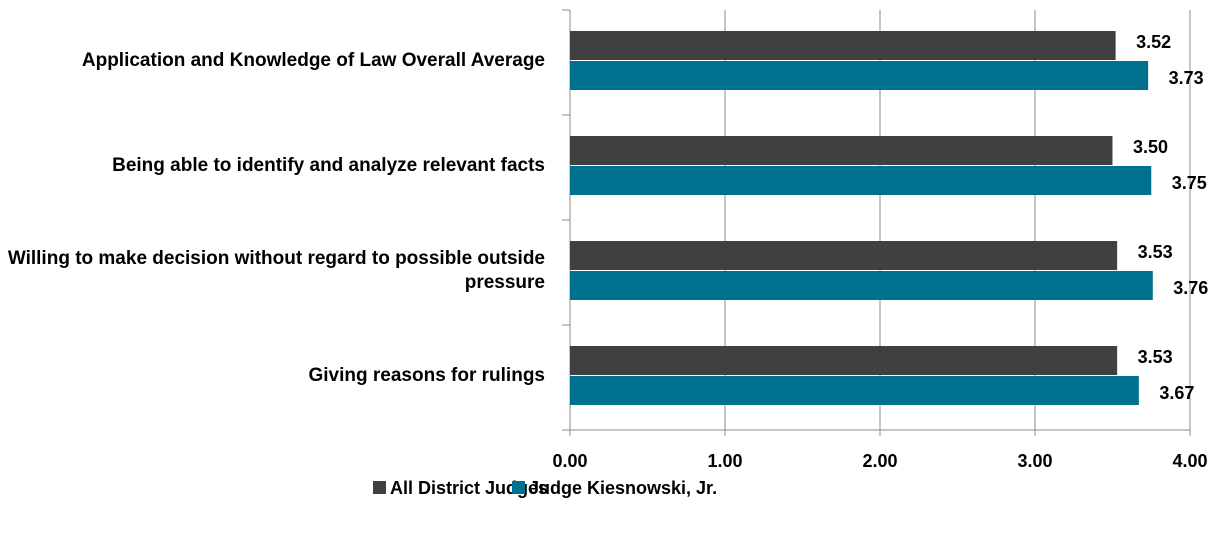 The width and height of the screenshot is (1221, 533). What do you see at coordinates (623, 488) in the screenshot?
I see `legend-label: Judge Kiesnowski, Jr.` at bounding box center [623, 488].